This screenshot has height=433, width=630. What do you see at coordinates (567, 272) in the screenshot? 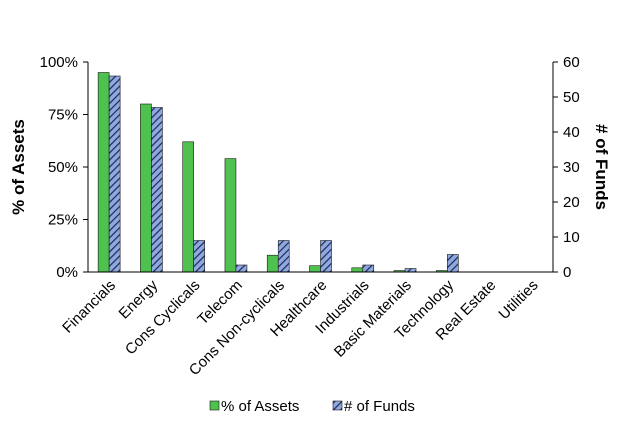
I see `right-tick-label: 0` at bounding box center [567, 272].